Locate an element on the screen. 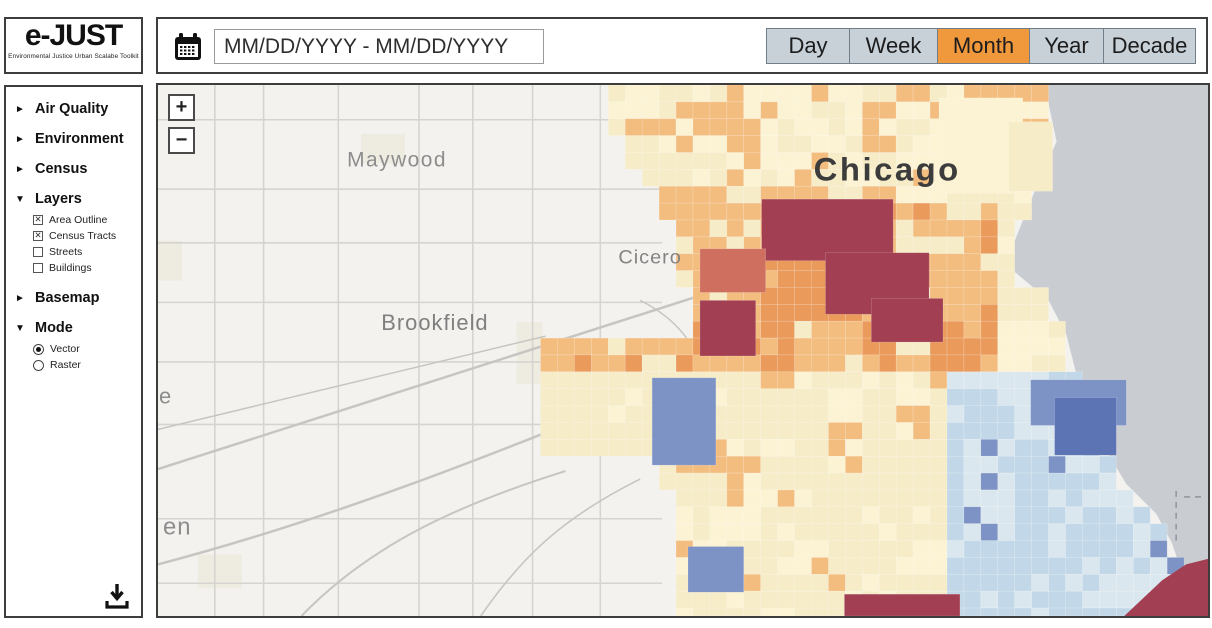  download-icon is located at coordinates (117, 596).